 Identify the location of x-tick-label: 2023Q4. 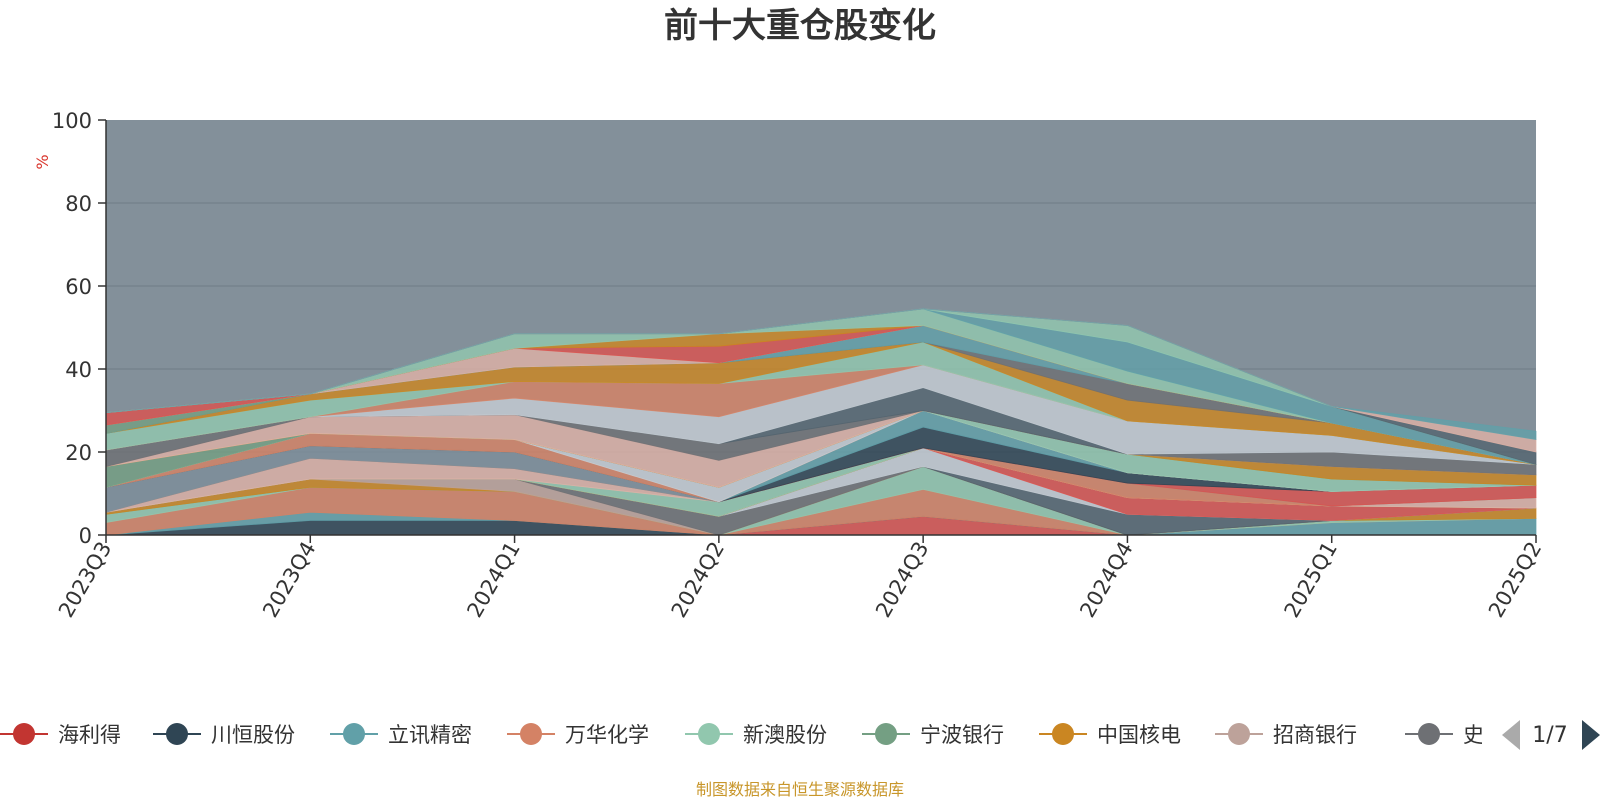
(289, 580).